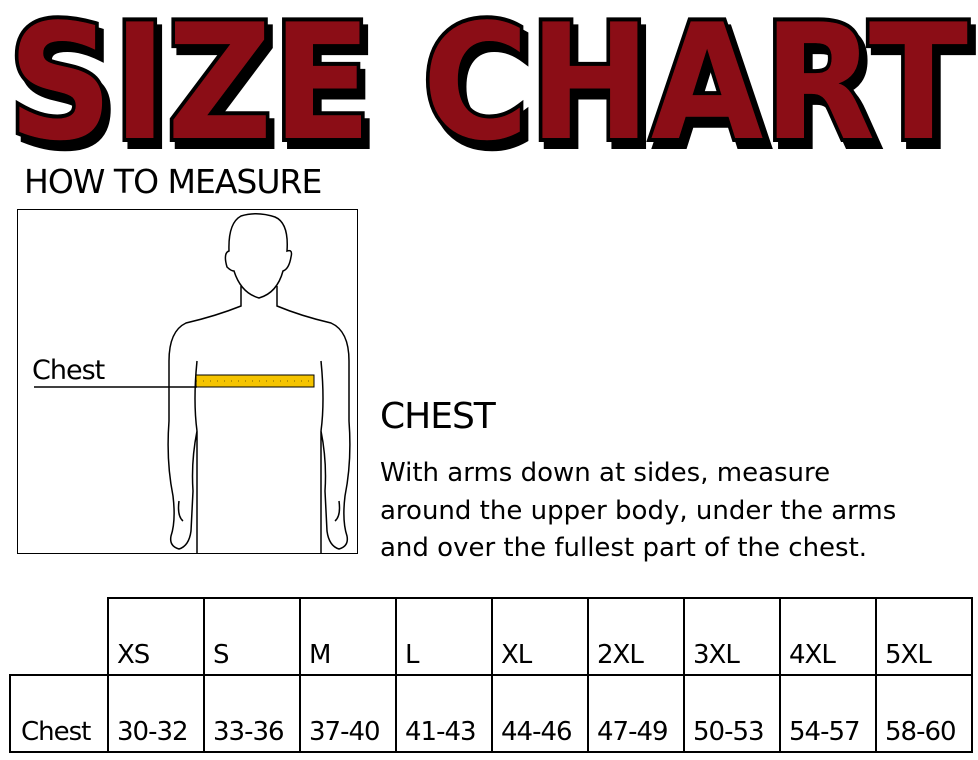  Describe the element at coordinates (828, 636) in the screenshot. I see `size-header-cell: 4XL` at that location.